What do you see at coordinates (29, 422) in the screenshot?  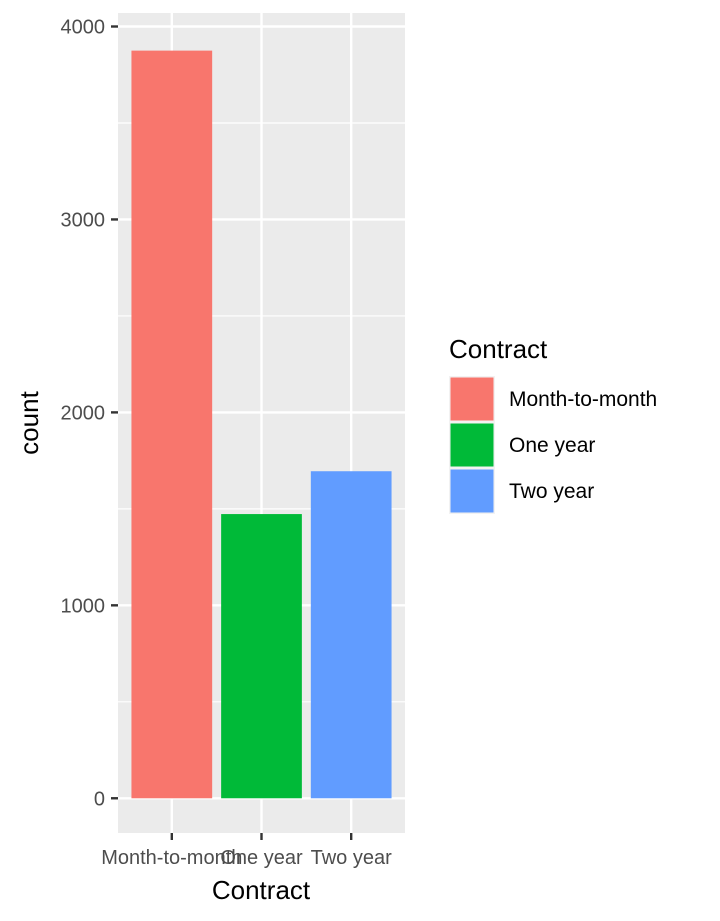 I see `y-axis-title: count` at bounding box center [29, 422].